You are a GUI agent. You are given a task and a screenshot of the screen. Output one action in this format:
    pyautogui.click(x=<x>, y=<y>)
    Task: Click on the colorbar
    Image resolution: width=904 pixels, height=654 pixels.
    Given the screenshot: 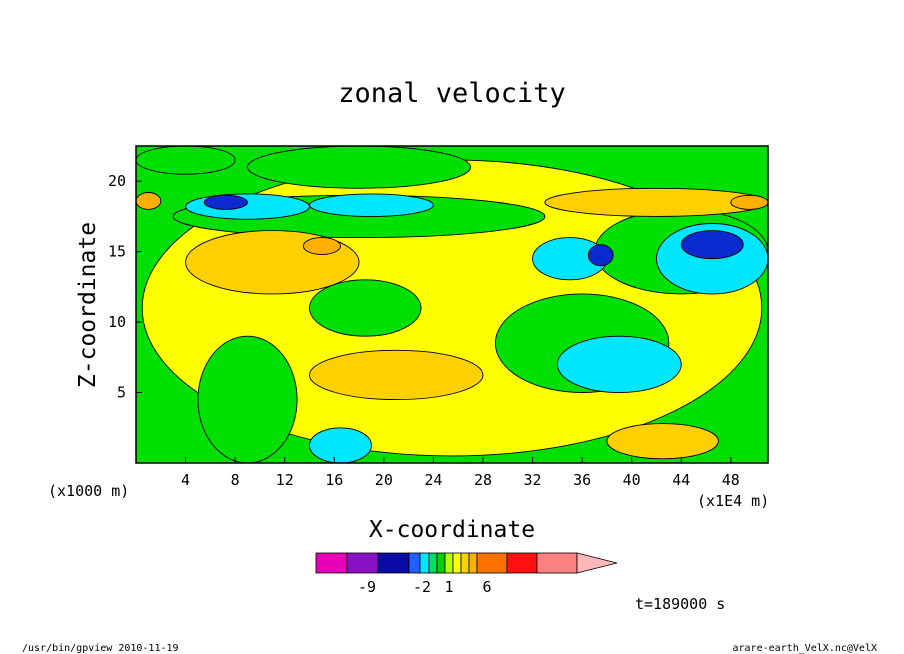 What is the action you would take?
    pyautogui.click(x=466, y=563)
    